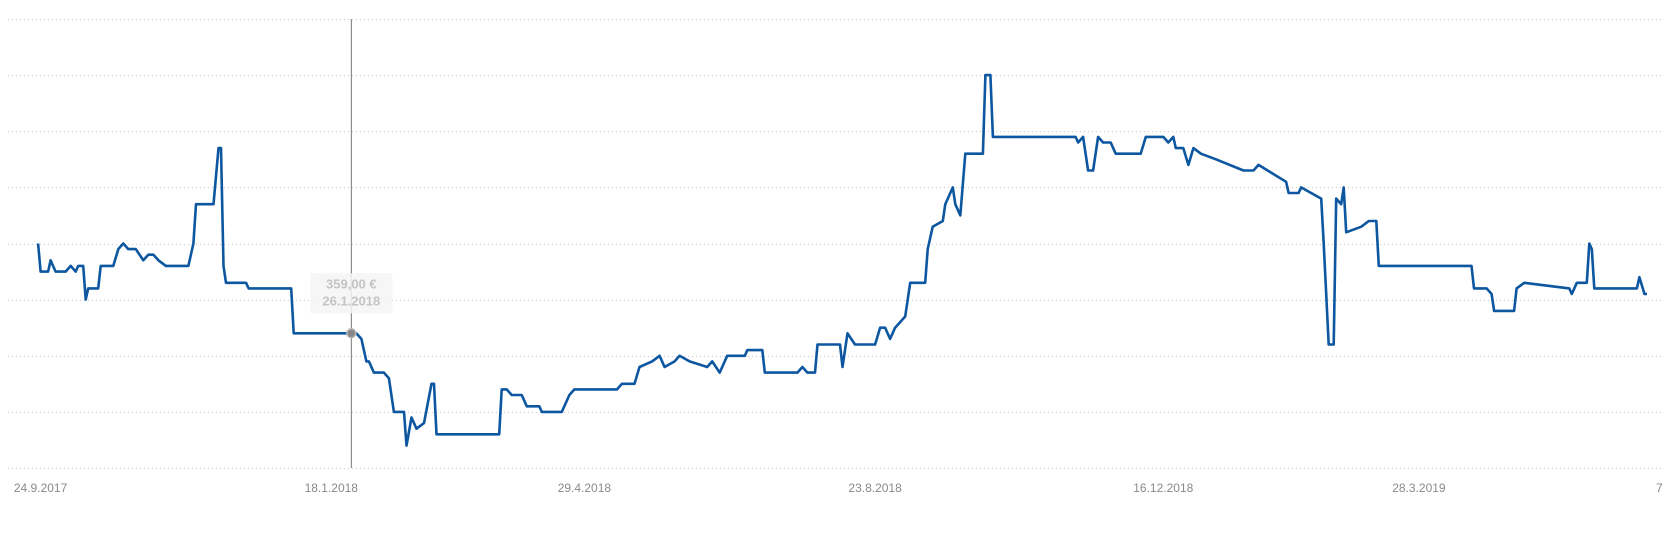 This screenshot has width=1665, height=536. I want to click on x-tick-label: 16.12.2018, so click(1163, 488).